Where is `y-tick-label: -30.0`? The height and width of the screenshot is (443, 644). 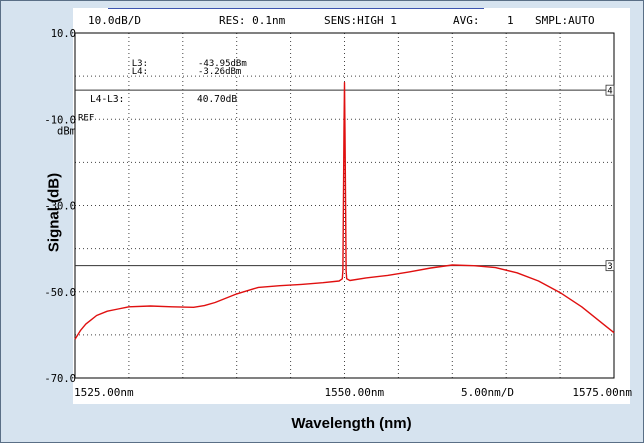 y-tick-label: -30.0 is located at coordinates (60, 207).